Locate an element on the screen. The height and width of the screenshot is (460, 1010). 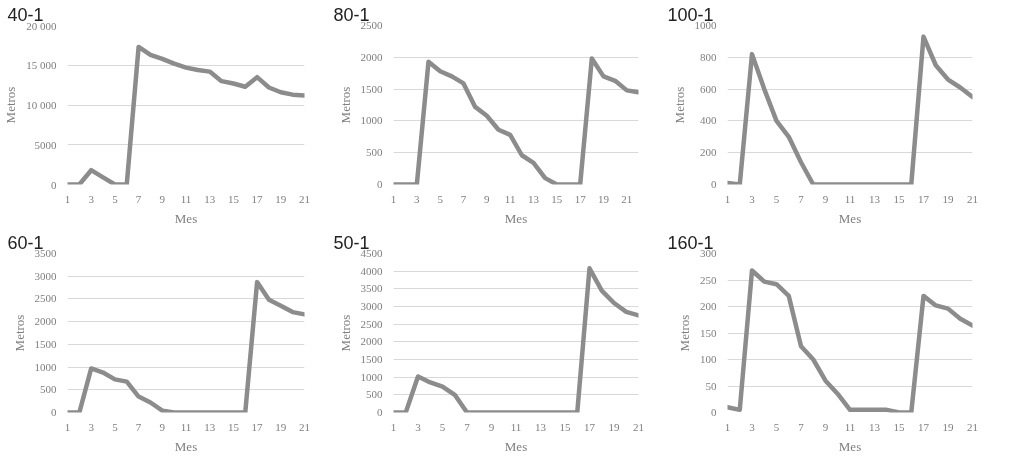
y-tick-label: 50 is located at coordinates (711, 385).